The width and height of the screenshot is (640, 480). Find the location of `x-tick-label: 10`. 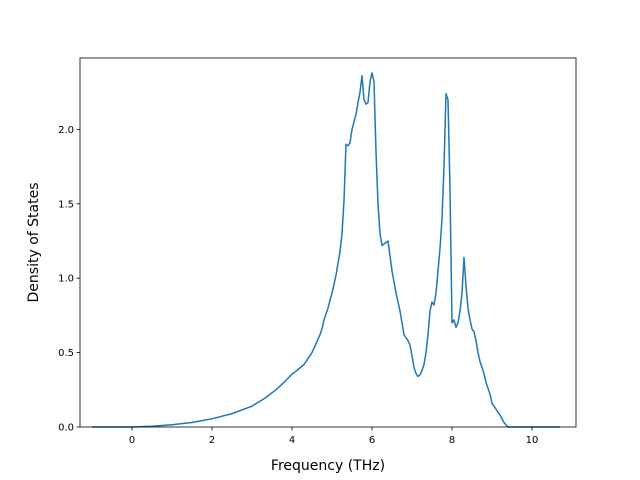

x-tick-label: 10 is located at coordinates (532, 440).